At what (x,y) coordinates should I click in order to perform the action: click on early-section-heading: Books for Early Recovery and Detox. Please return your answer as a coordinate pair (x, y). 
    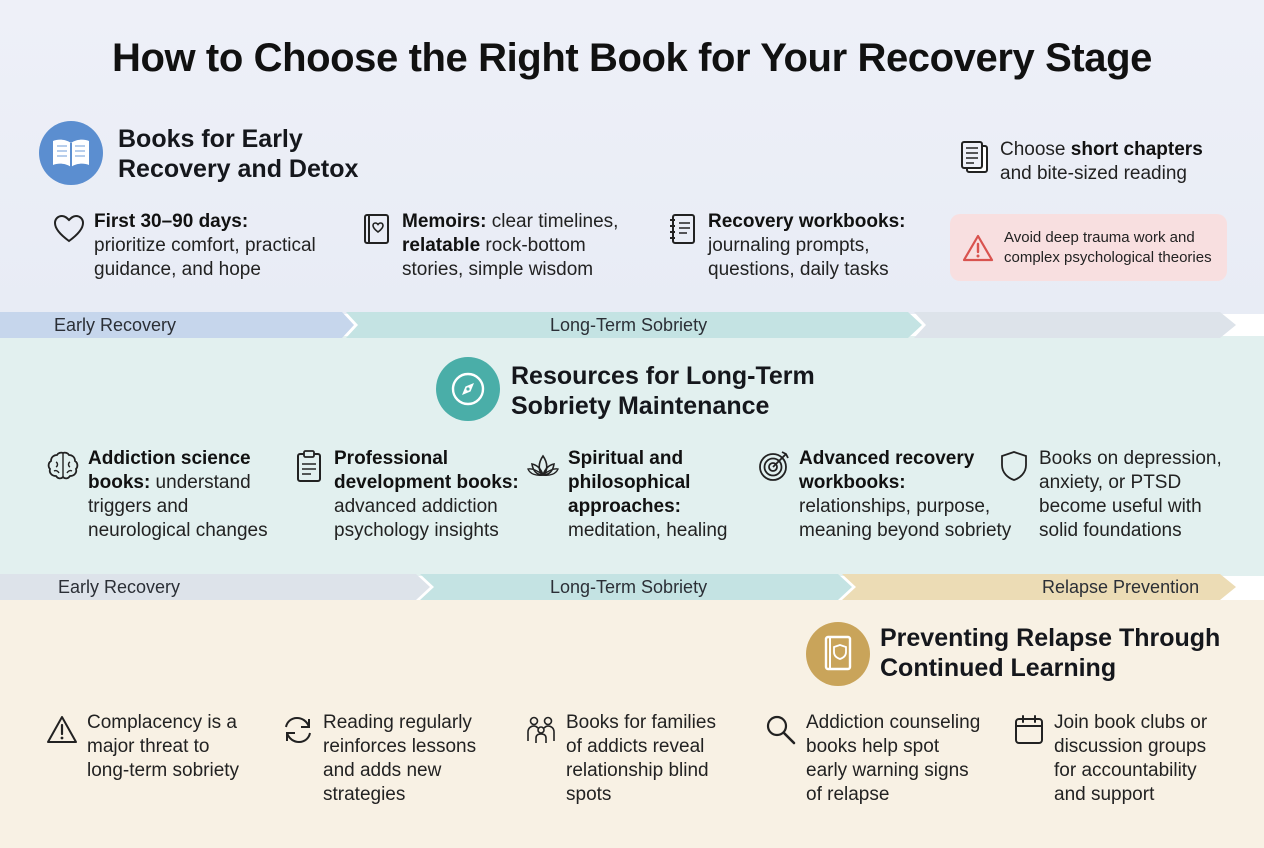
    Looking at the image, I should click on (238, 154).